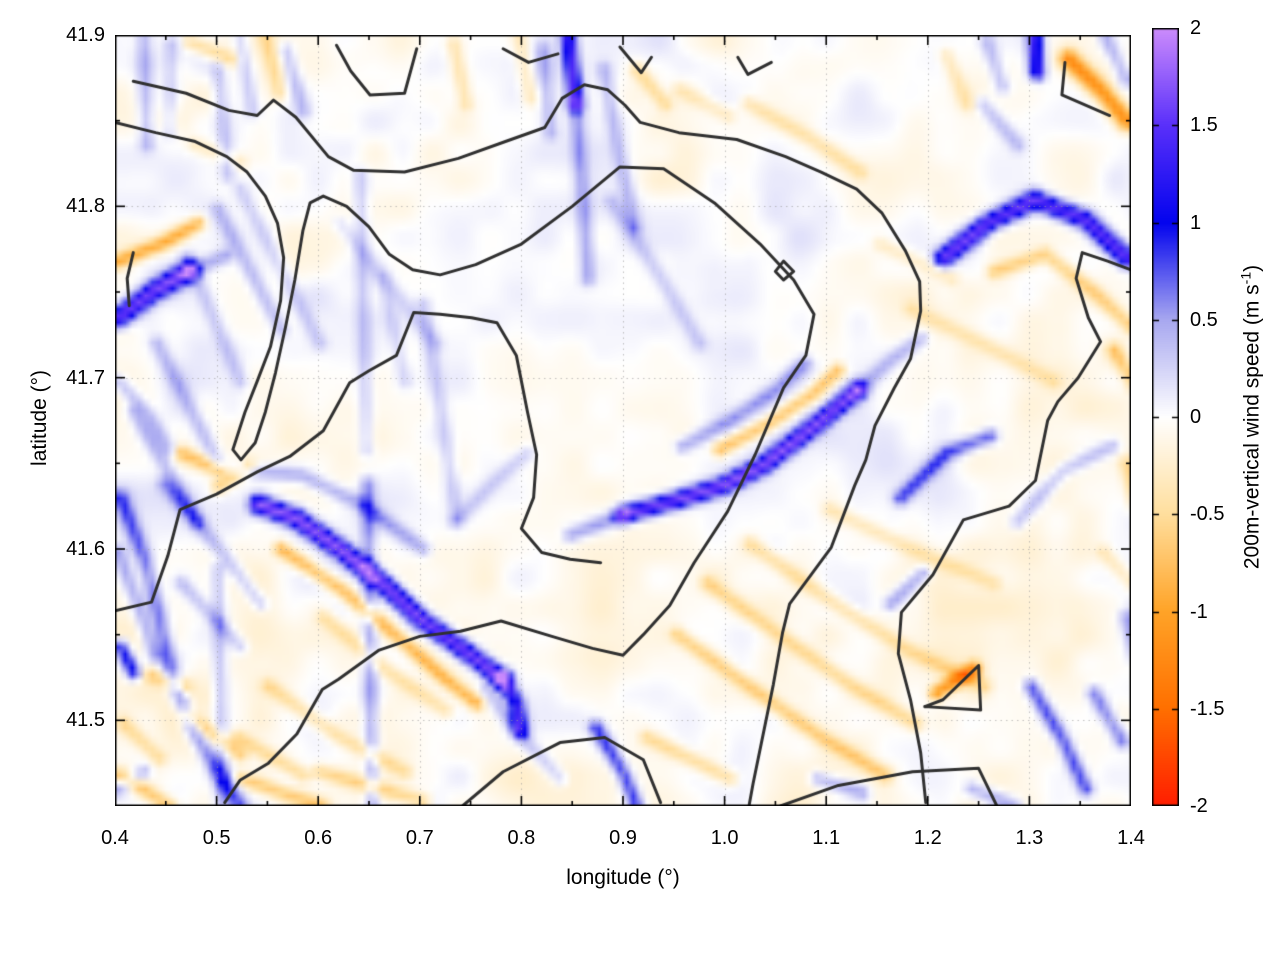 This screenshot has height=960, width=1280. What do you see at coordinates (1029, 838) in the screenshot?
I see `x-tick-label-1.3: 1.3` at bounding box center [1029, 838].